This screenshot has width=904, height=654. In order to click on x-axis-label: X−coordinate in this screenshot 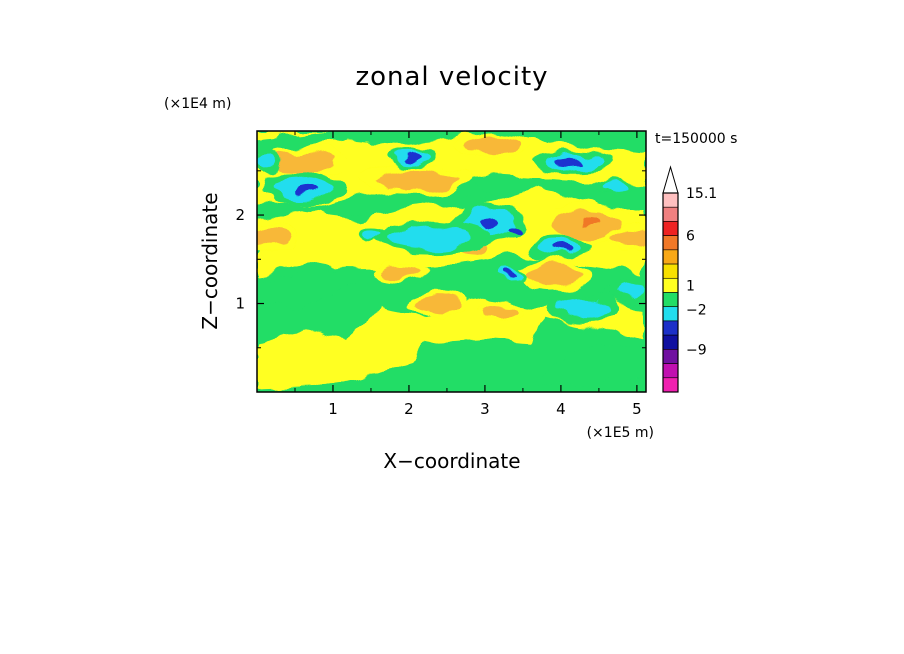, I will do `click(451, 461)`.